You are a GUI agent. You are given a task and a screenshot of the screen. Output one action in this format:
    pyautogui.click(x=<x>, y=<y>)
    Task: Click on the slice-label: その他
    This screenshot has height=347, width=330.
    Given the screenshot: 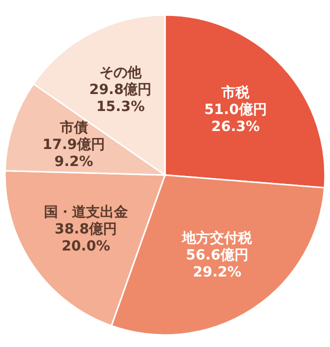 What is the action you would take?
    pyautogui.click(x=120, y=72)
    